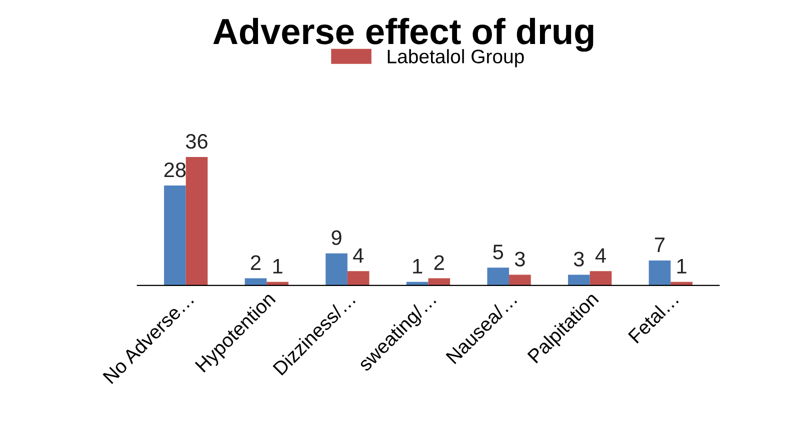 The height and width of the screenshot is (446, 808). Describe the element at coordinates (659, 245) in the screenshot. I see `data-label: 7` at that location.